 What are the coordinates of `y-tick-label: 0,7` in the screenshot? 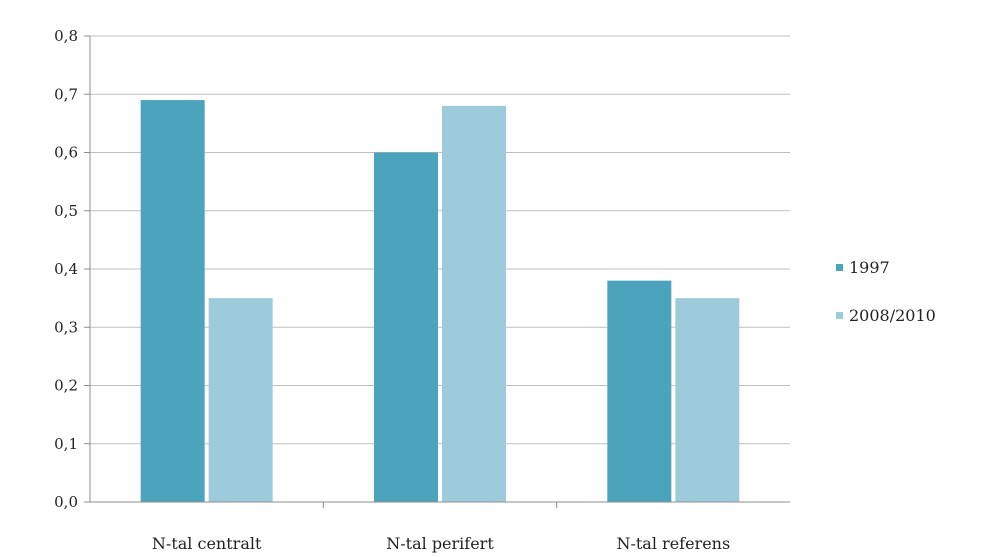 It's located at (66, 94).